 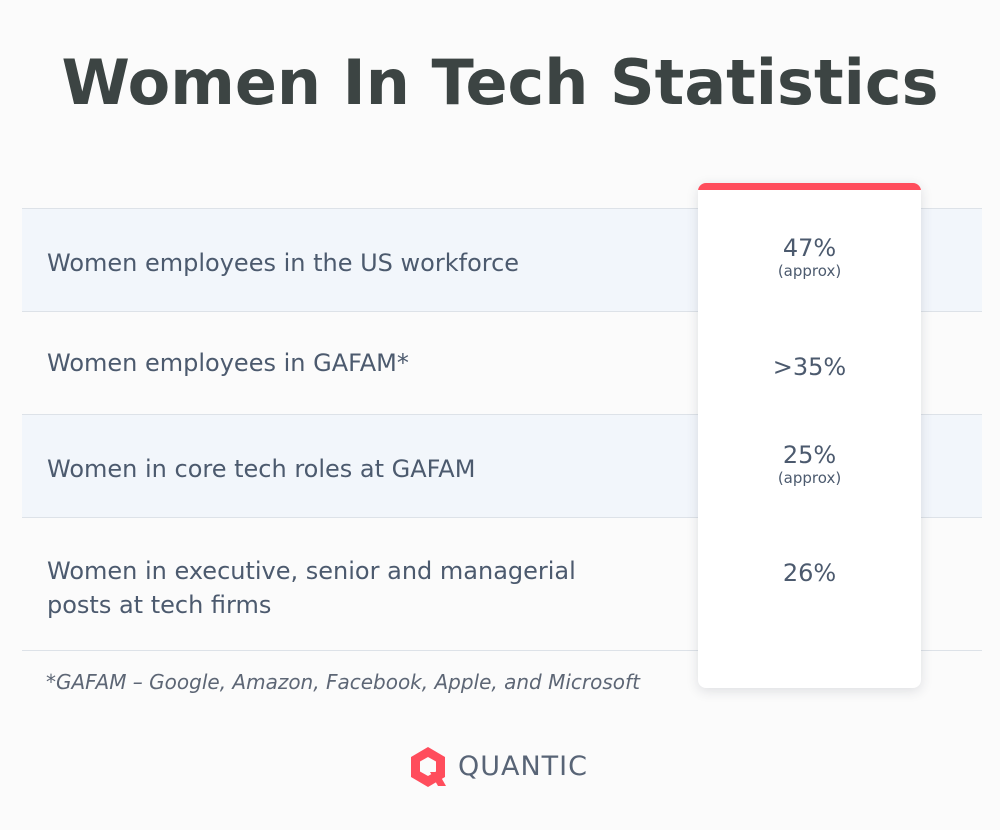 I want to click on value-column-card: 47% (approx) >35% 25% (approx) 26%, so click(x=809, y=435).